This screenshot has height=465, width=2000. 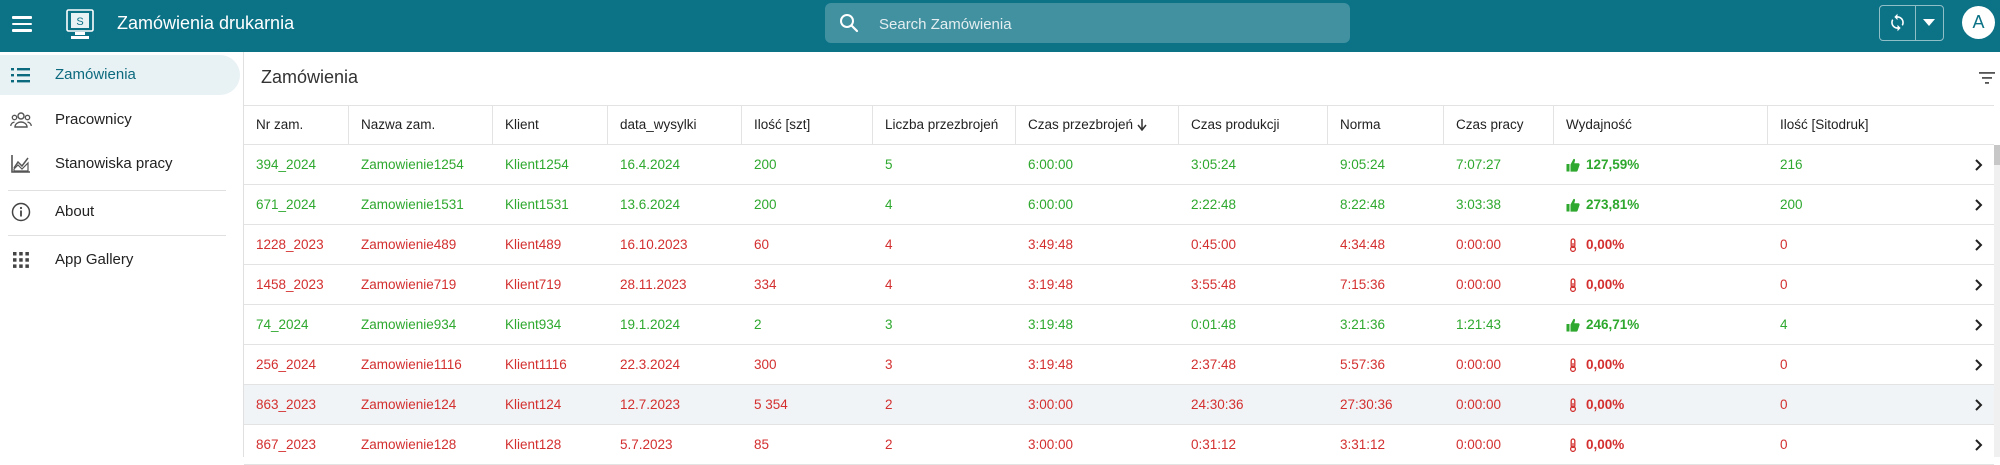 I want to click on col-czas-pracy-header: Czas pracy, so click(x=1499, y=125).